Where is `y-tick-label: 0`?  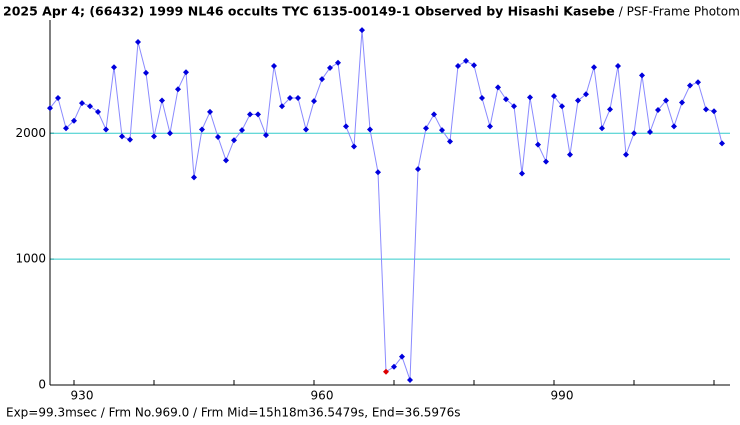
y-tick-label: 0 is located at coordinates (42, 385).